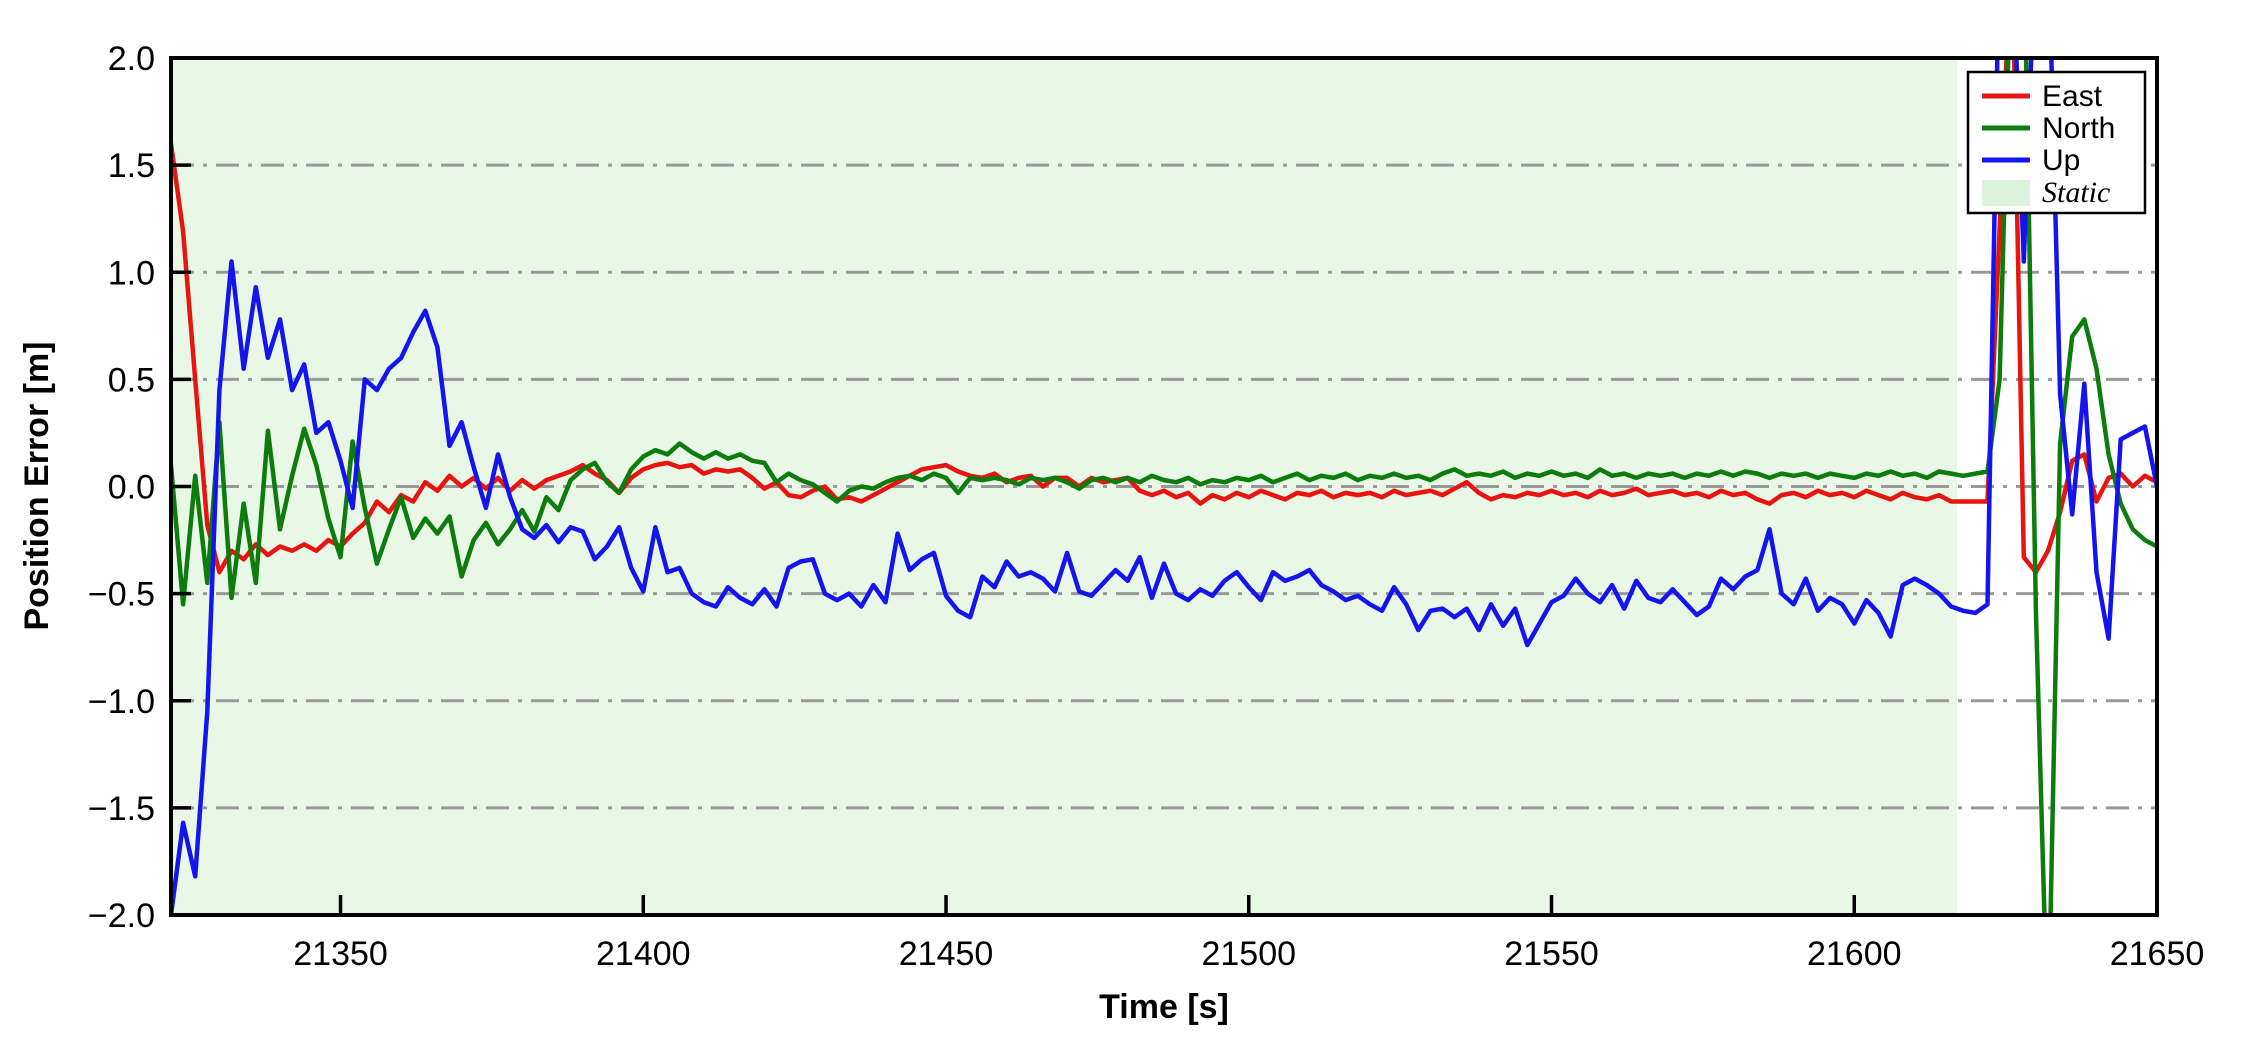  What do you see at coordinates (2006, 193) in the screenshot?
I see `legend-static-patch-sample` at bounding box center [2006, 193].